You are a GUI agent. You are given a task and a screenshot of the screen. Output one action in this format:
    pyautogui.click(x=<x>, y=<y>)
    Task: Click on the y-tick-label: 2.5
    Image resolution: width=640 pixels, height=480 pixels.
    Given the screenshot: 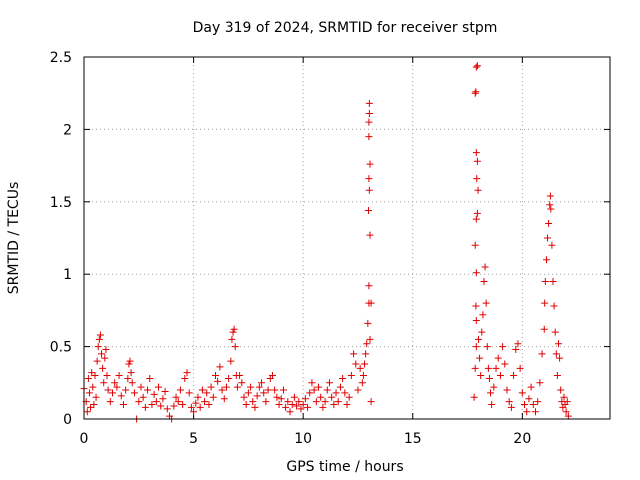 What is the action you would take?
    pyautogui.click(x=61, y=58)
    